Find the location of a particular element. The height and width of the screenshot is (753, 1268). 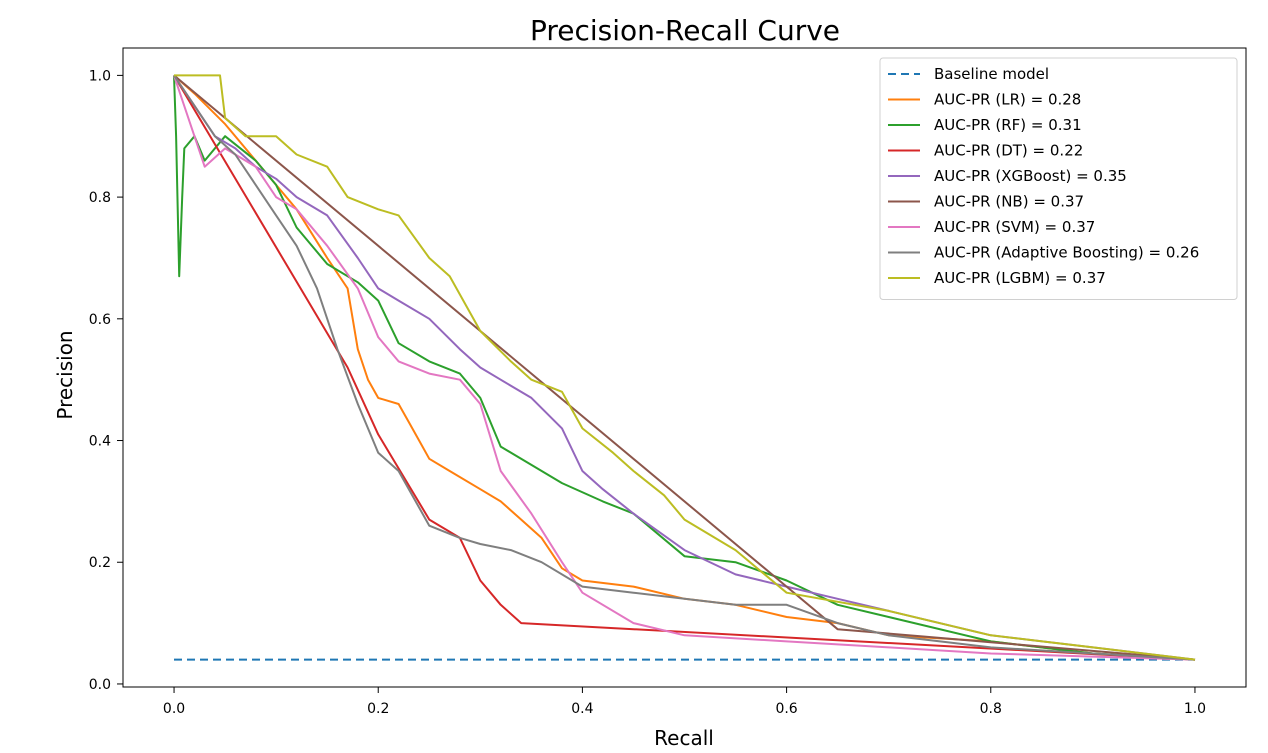

legend-label-2: AUC-PR (RF) = 0.31 is located at coordinates (1008, 125).